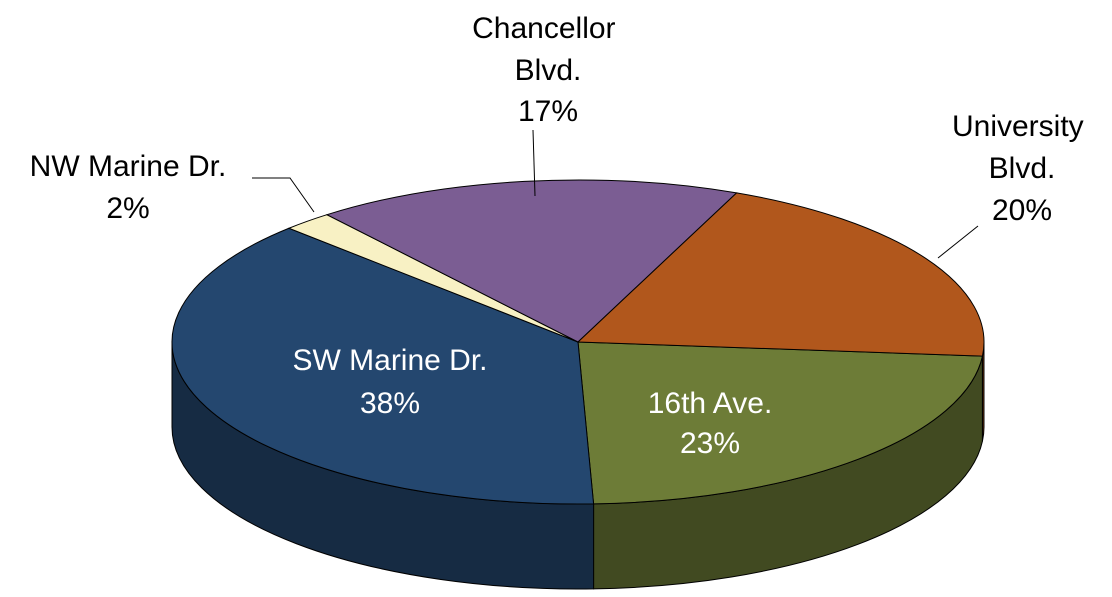 This screenshot has width=1112, height=597. What do you see at coordinates (548, 49) in the screenshot?
I see `slice-label: Chancellor Blvd.` at bounding box center [548, 49].